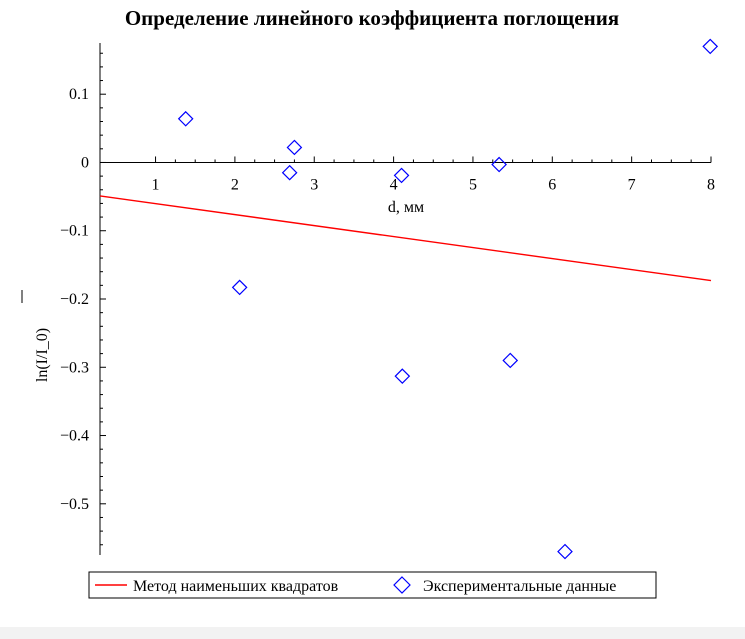 The image size is (745, 639). What do you see at coordinates (42, 355) in the screenshot?
I see `y-axis-label: ln(I/I_0)` at bounding box center [42, 355].